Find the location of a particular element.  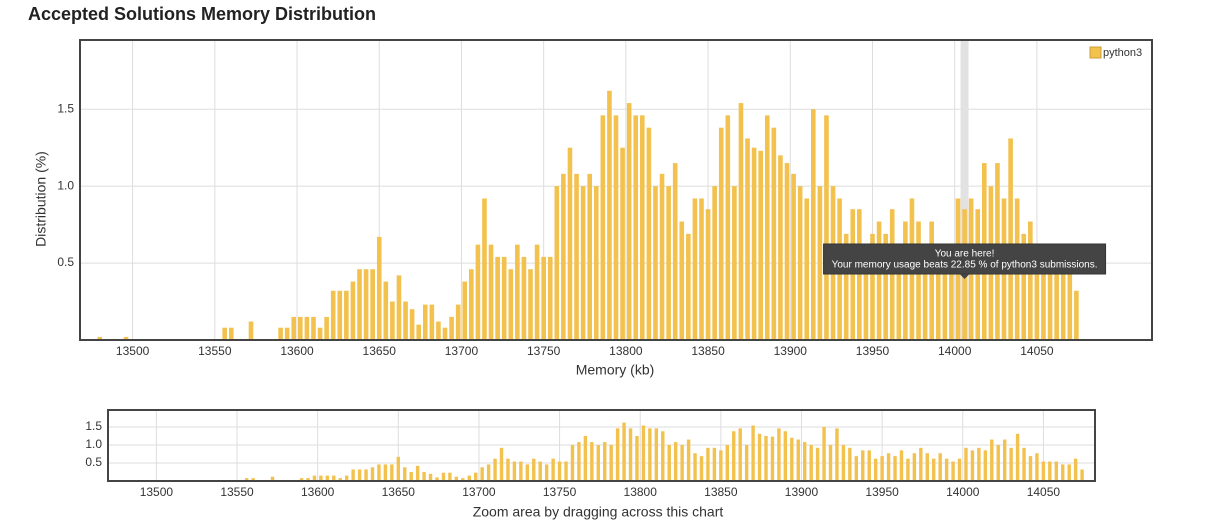

navigator-label: Zoom area by dragging across this chart is located at coordinates (598, 512).